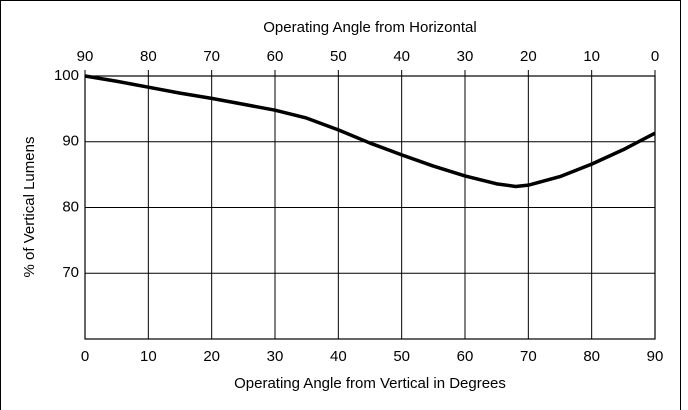 This screenshot has height=410, width=688. What do you see at coordinates (70, 141) in the screenshot?
I see `y-tick-label: 90` at bounding box center [70, 141].